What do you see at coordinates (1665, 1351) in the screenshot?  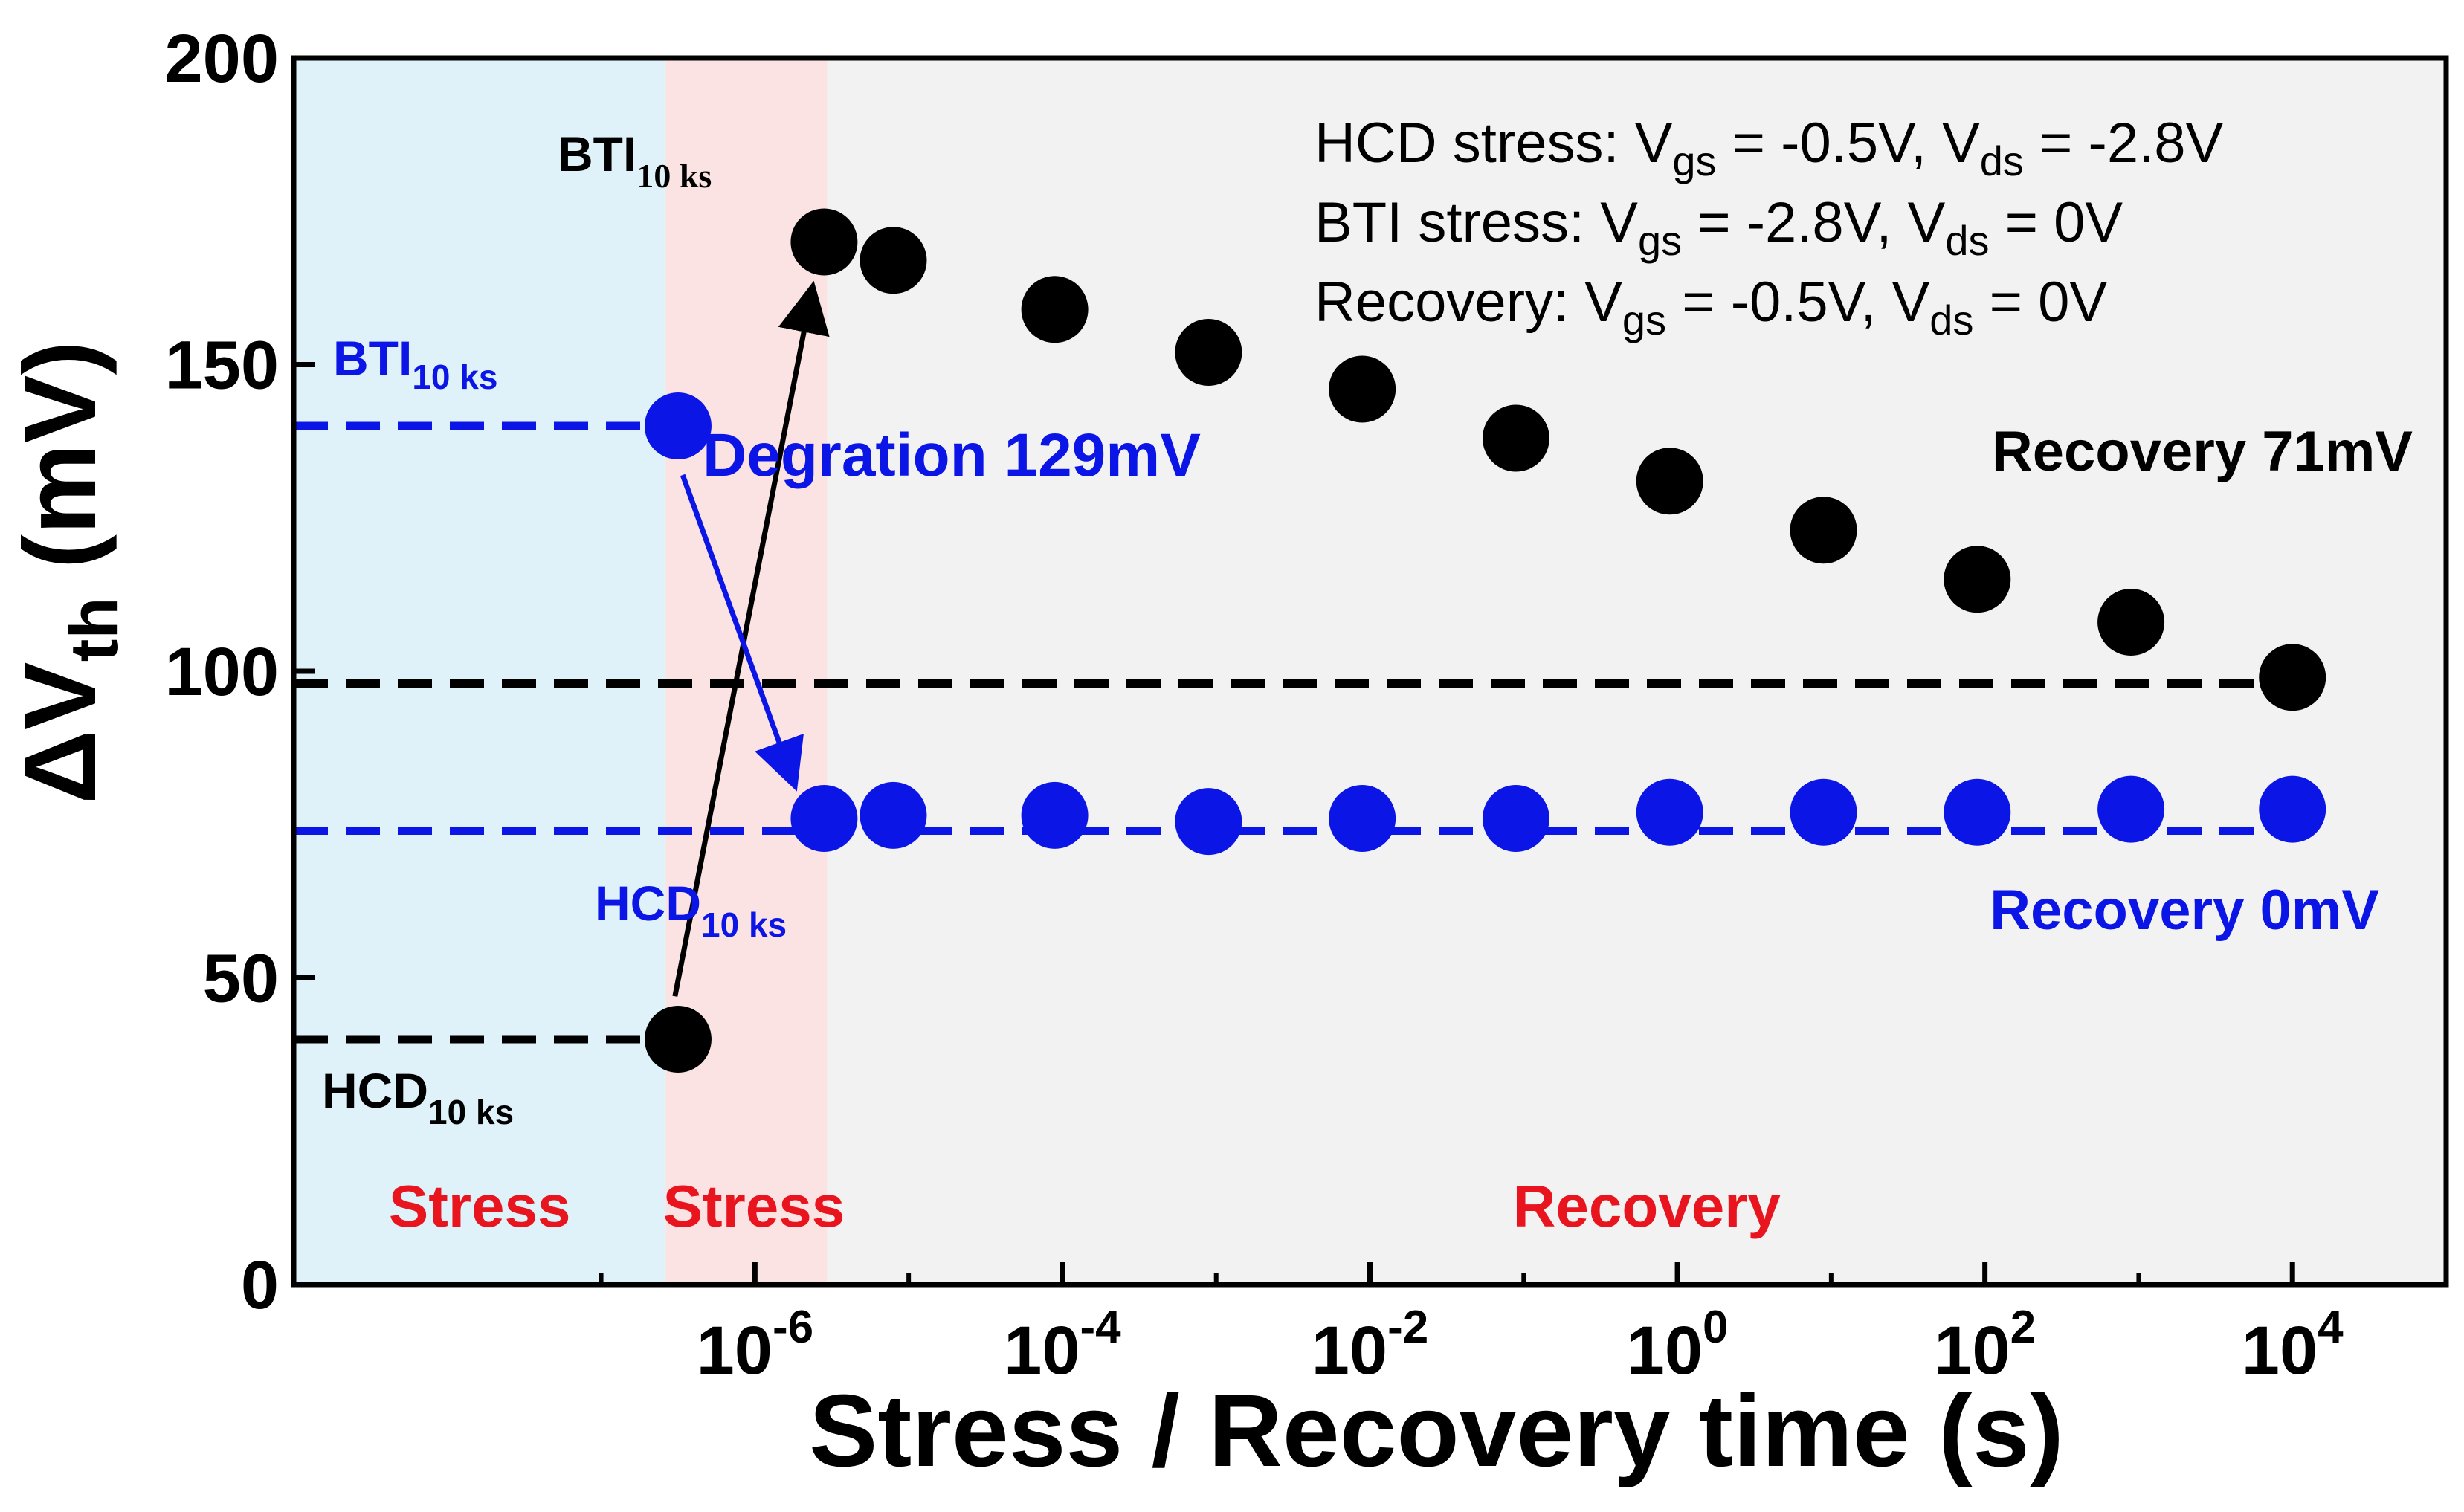 I see `x-tick-label-base-3: 10` at bounding box center [1665, 1351].